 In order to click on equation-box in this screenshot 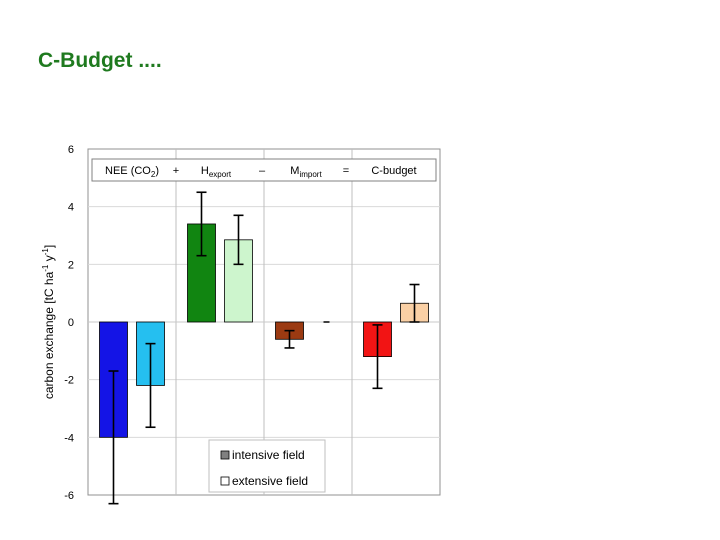, I will do `click(264, 170)`.